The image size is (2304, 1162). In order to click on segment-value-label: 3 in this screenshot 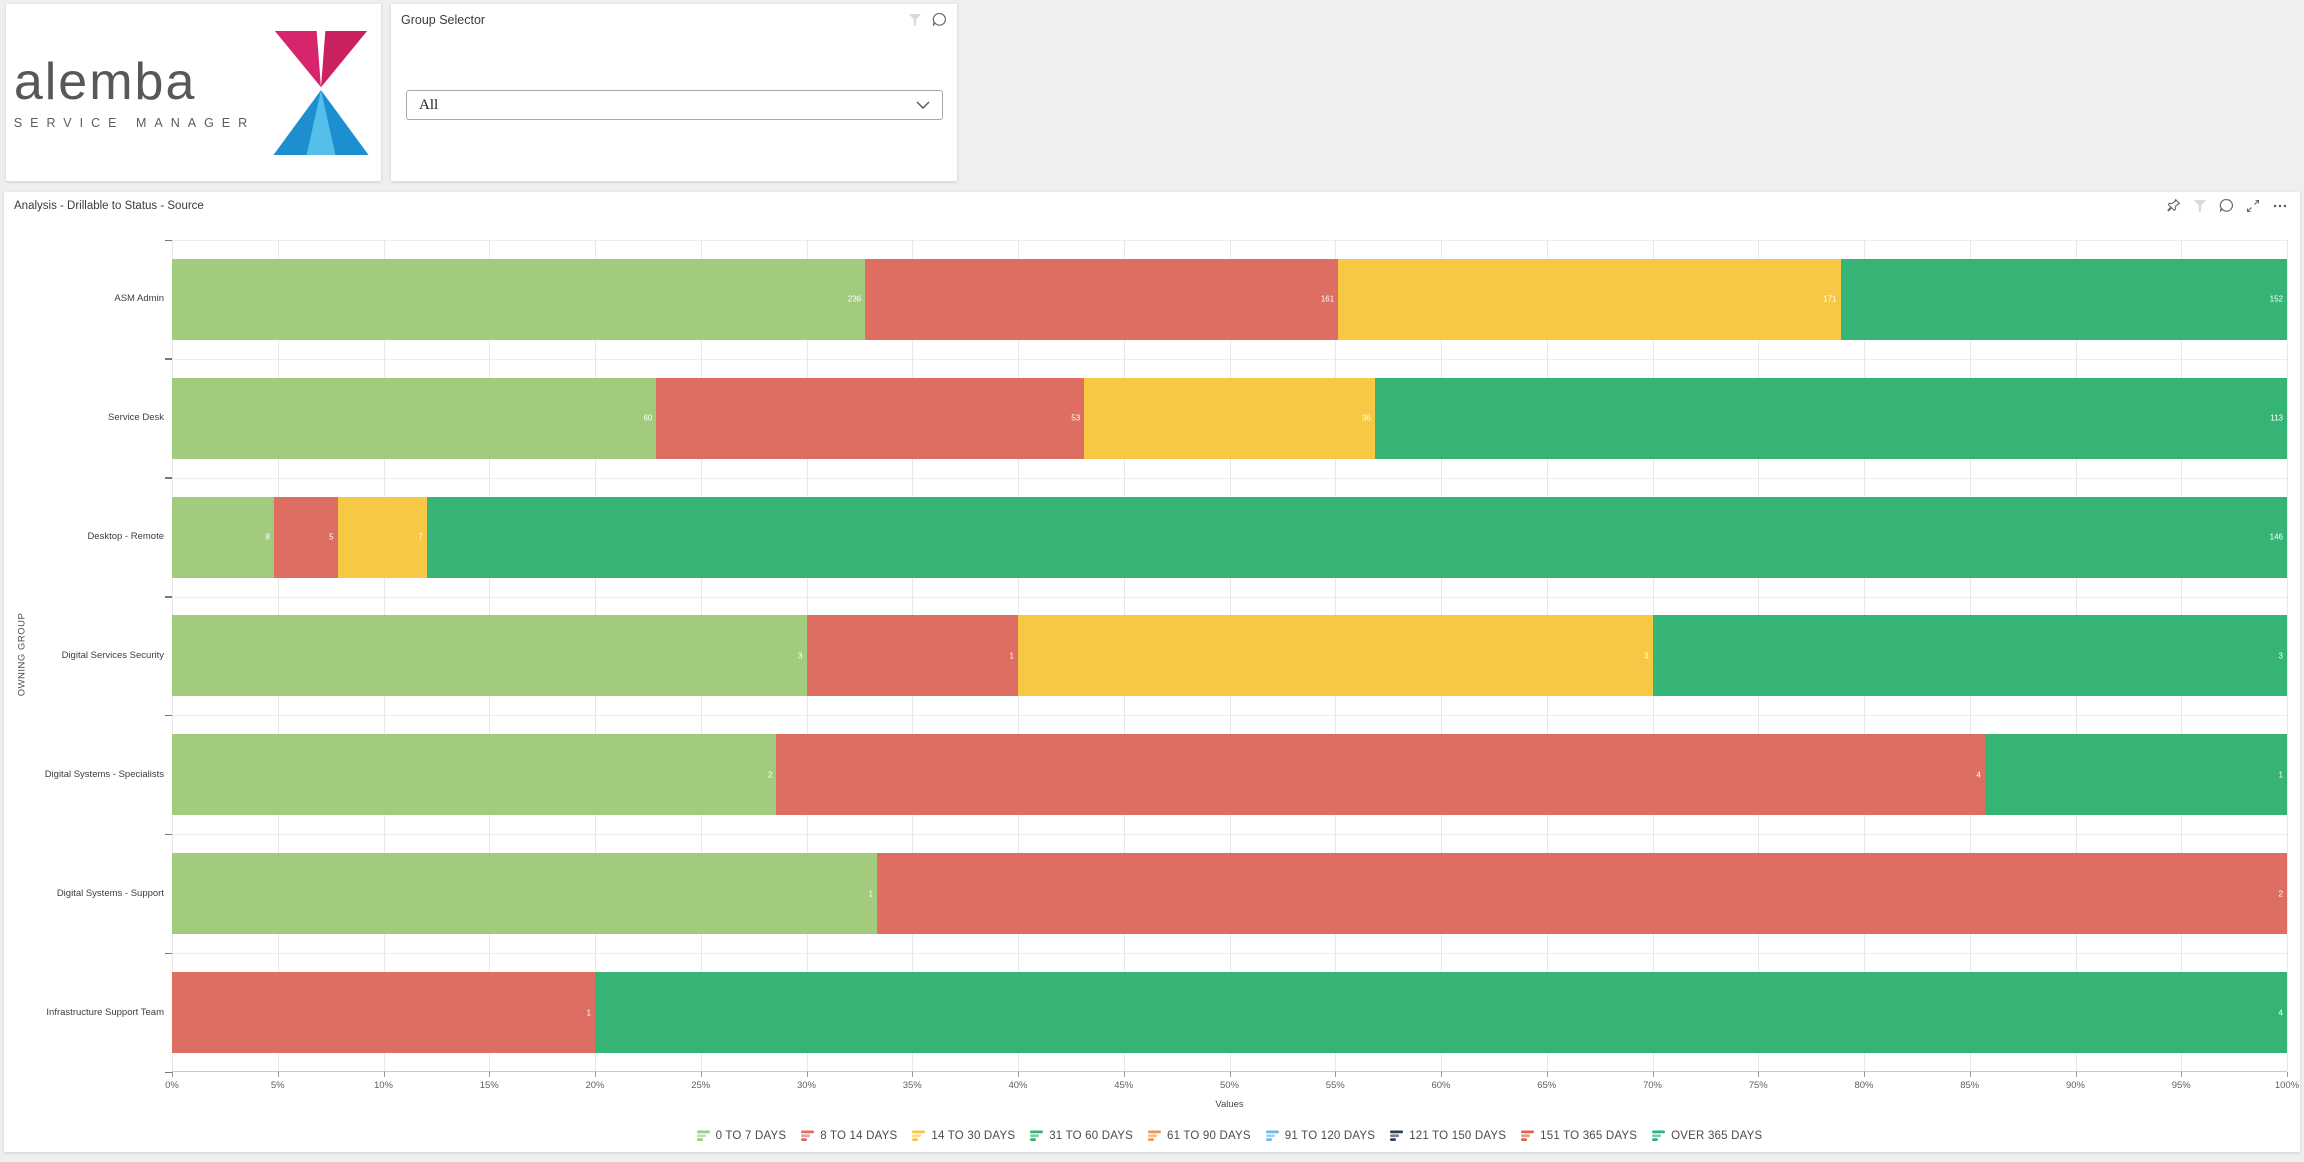, I will do `click(1646, 656)`.